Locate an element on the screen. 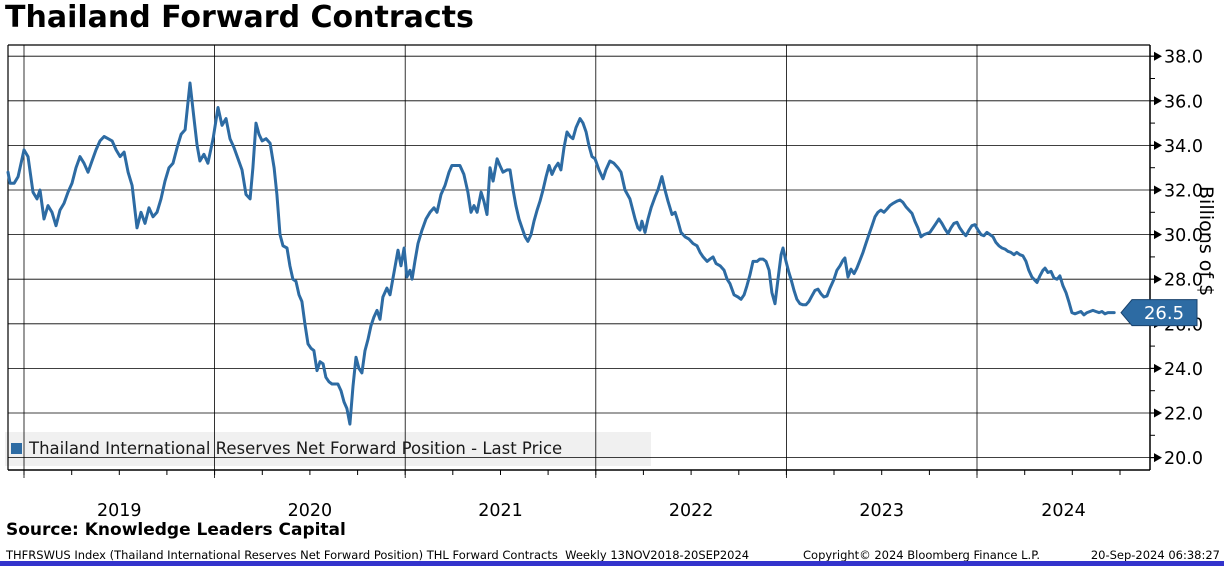 This screenshot has width=1224, height=566. y-tick-label: 20.0 is located at coordinates (1183, 459).